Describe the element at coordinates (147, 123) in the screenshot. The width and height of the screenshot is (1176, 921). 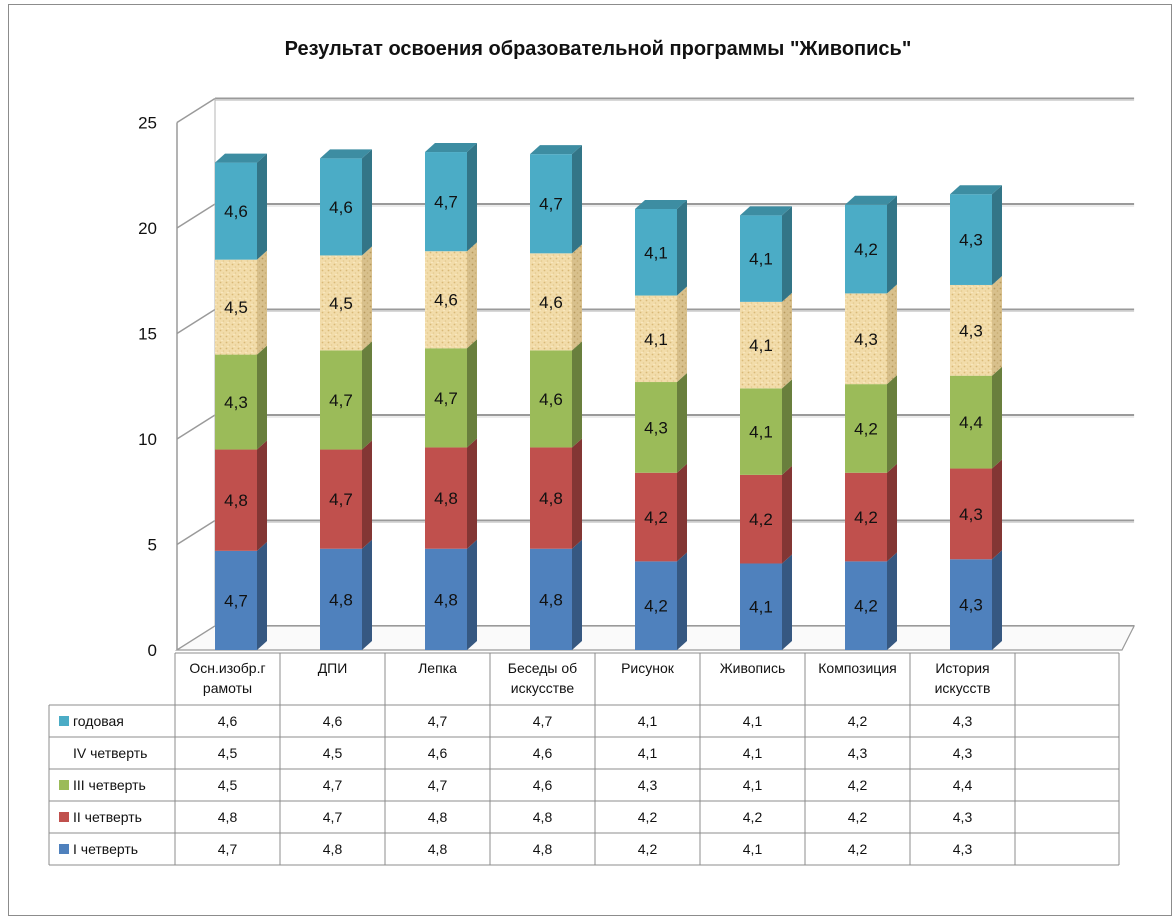
I see `y-tick-label: 25` at that location.